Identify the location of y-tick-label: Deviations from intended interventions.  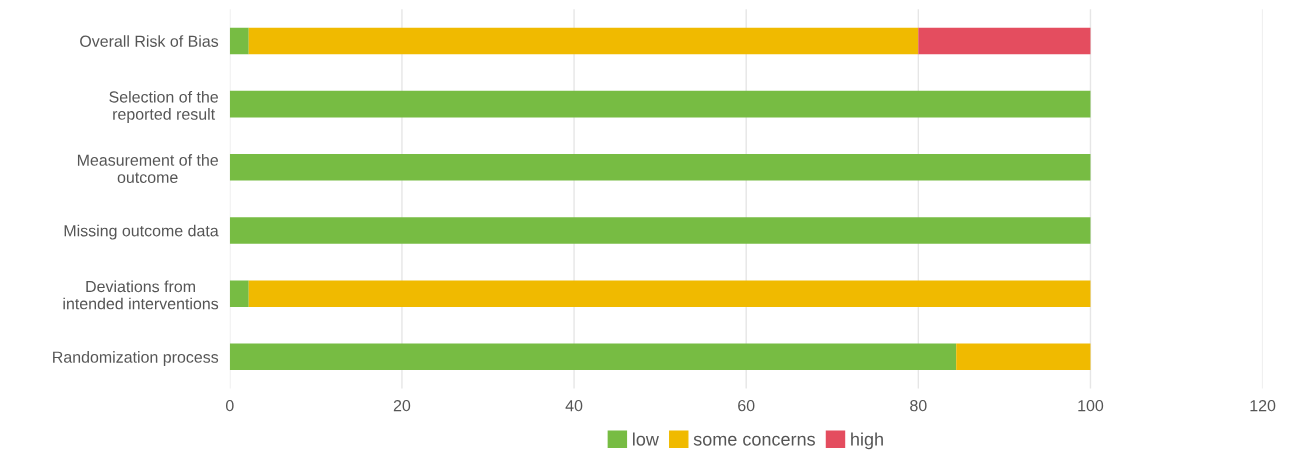
(141, 295).